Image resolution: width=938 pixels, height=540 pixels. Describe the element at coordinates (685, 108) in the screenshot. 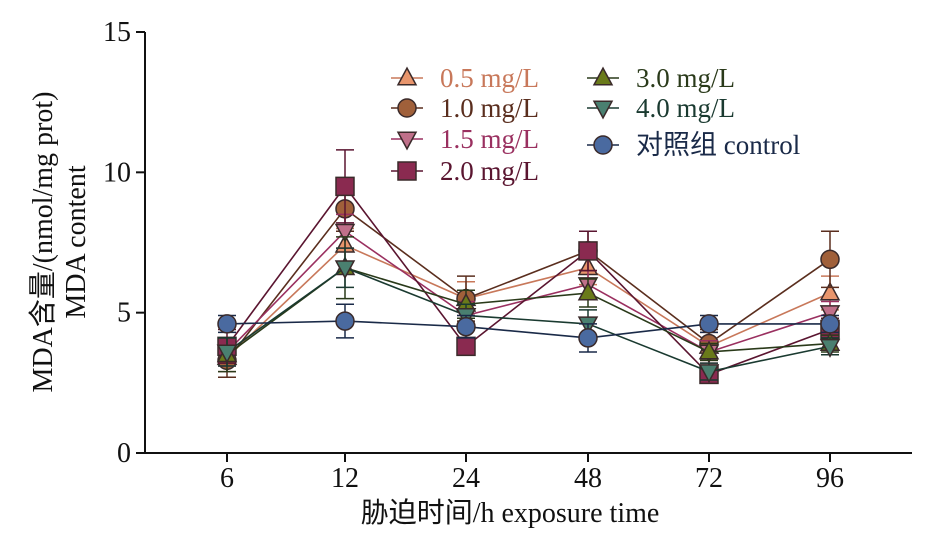

I see `legend-label-5: 4.0 mg/L` at that location.